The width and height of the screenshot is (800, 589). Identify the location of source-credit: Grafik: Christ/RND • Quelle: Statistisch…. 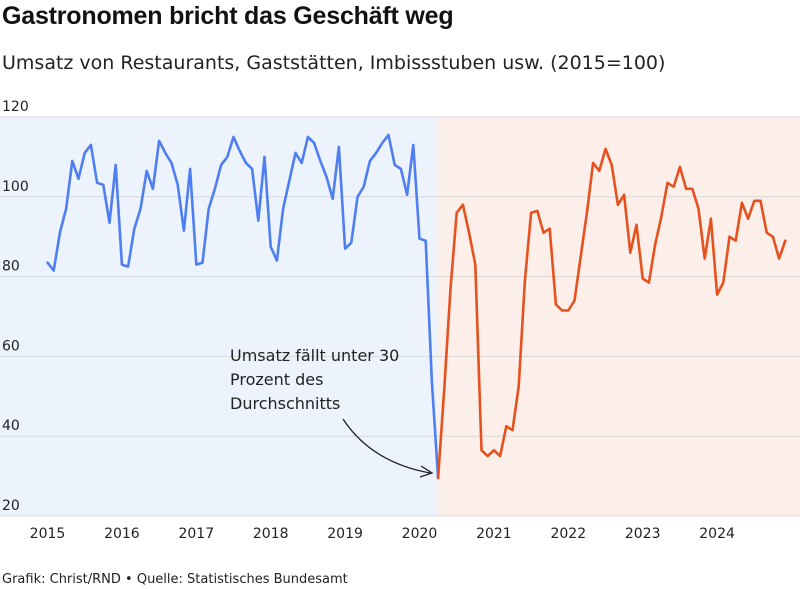
(175, 579).